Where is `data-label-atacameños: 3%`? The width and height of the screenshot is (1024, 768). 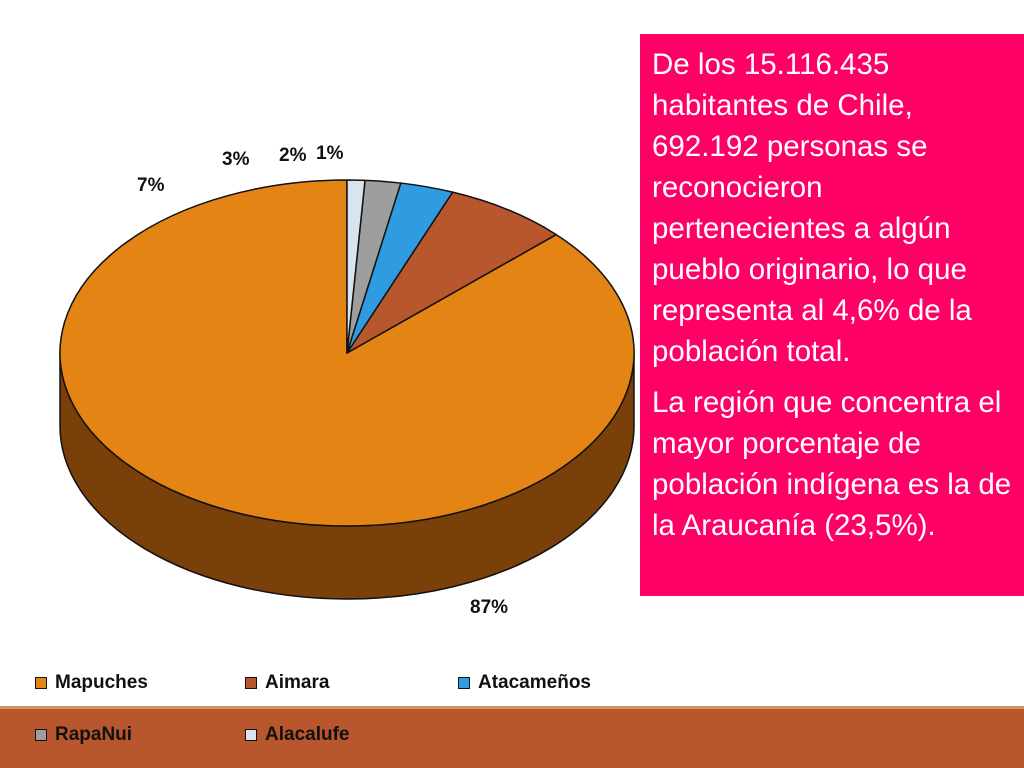
data-label-atacameños: 3% is located at coordinates (236, 159).